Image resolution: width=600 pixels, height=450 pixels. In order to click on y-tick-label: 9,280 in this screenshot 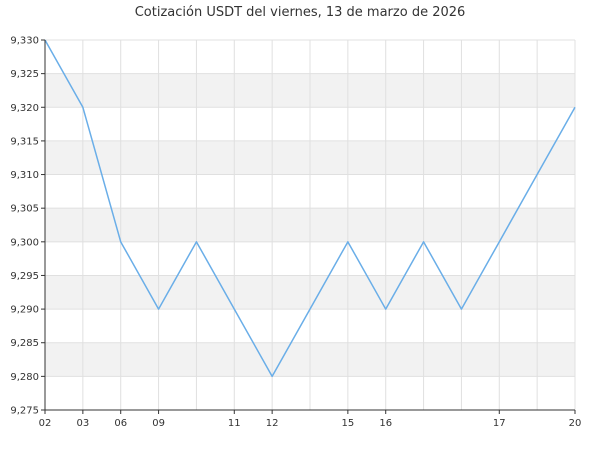, I will do `click(24, 377)`.